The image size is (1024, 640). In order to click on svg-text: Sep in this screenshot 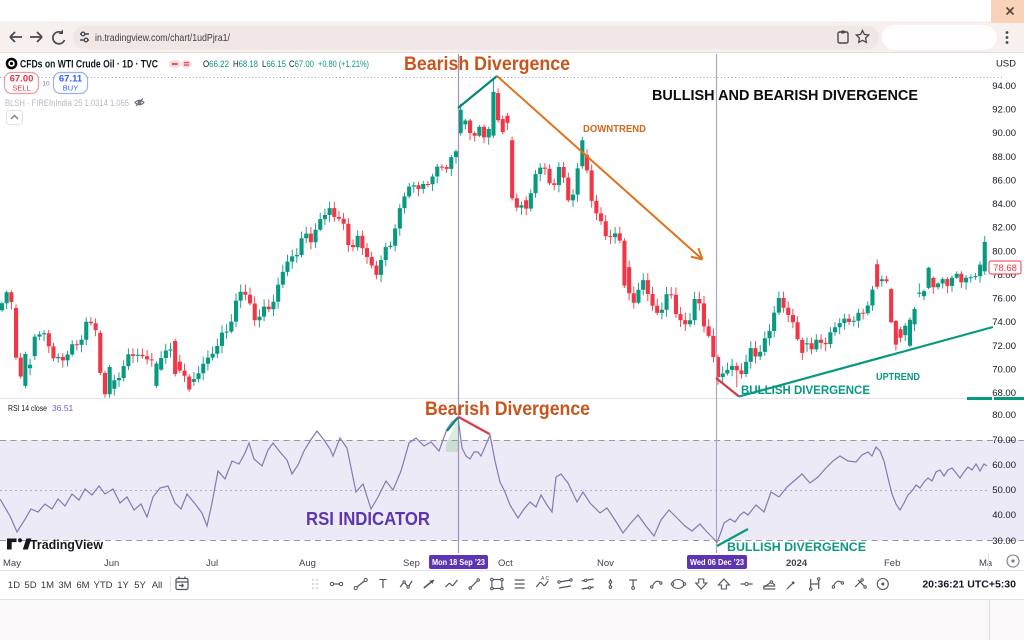, I will do `click(411, 563)`.